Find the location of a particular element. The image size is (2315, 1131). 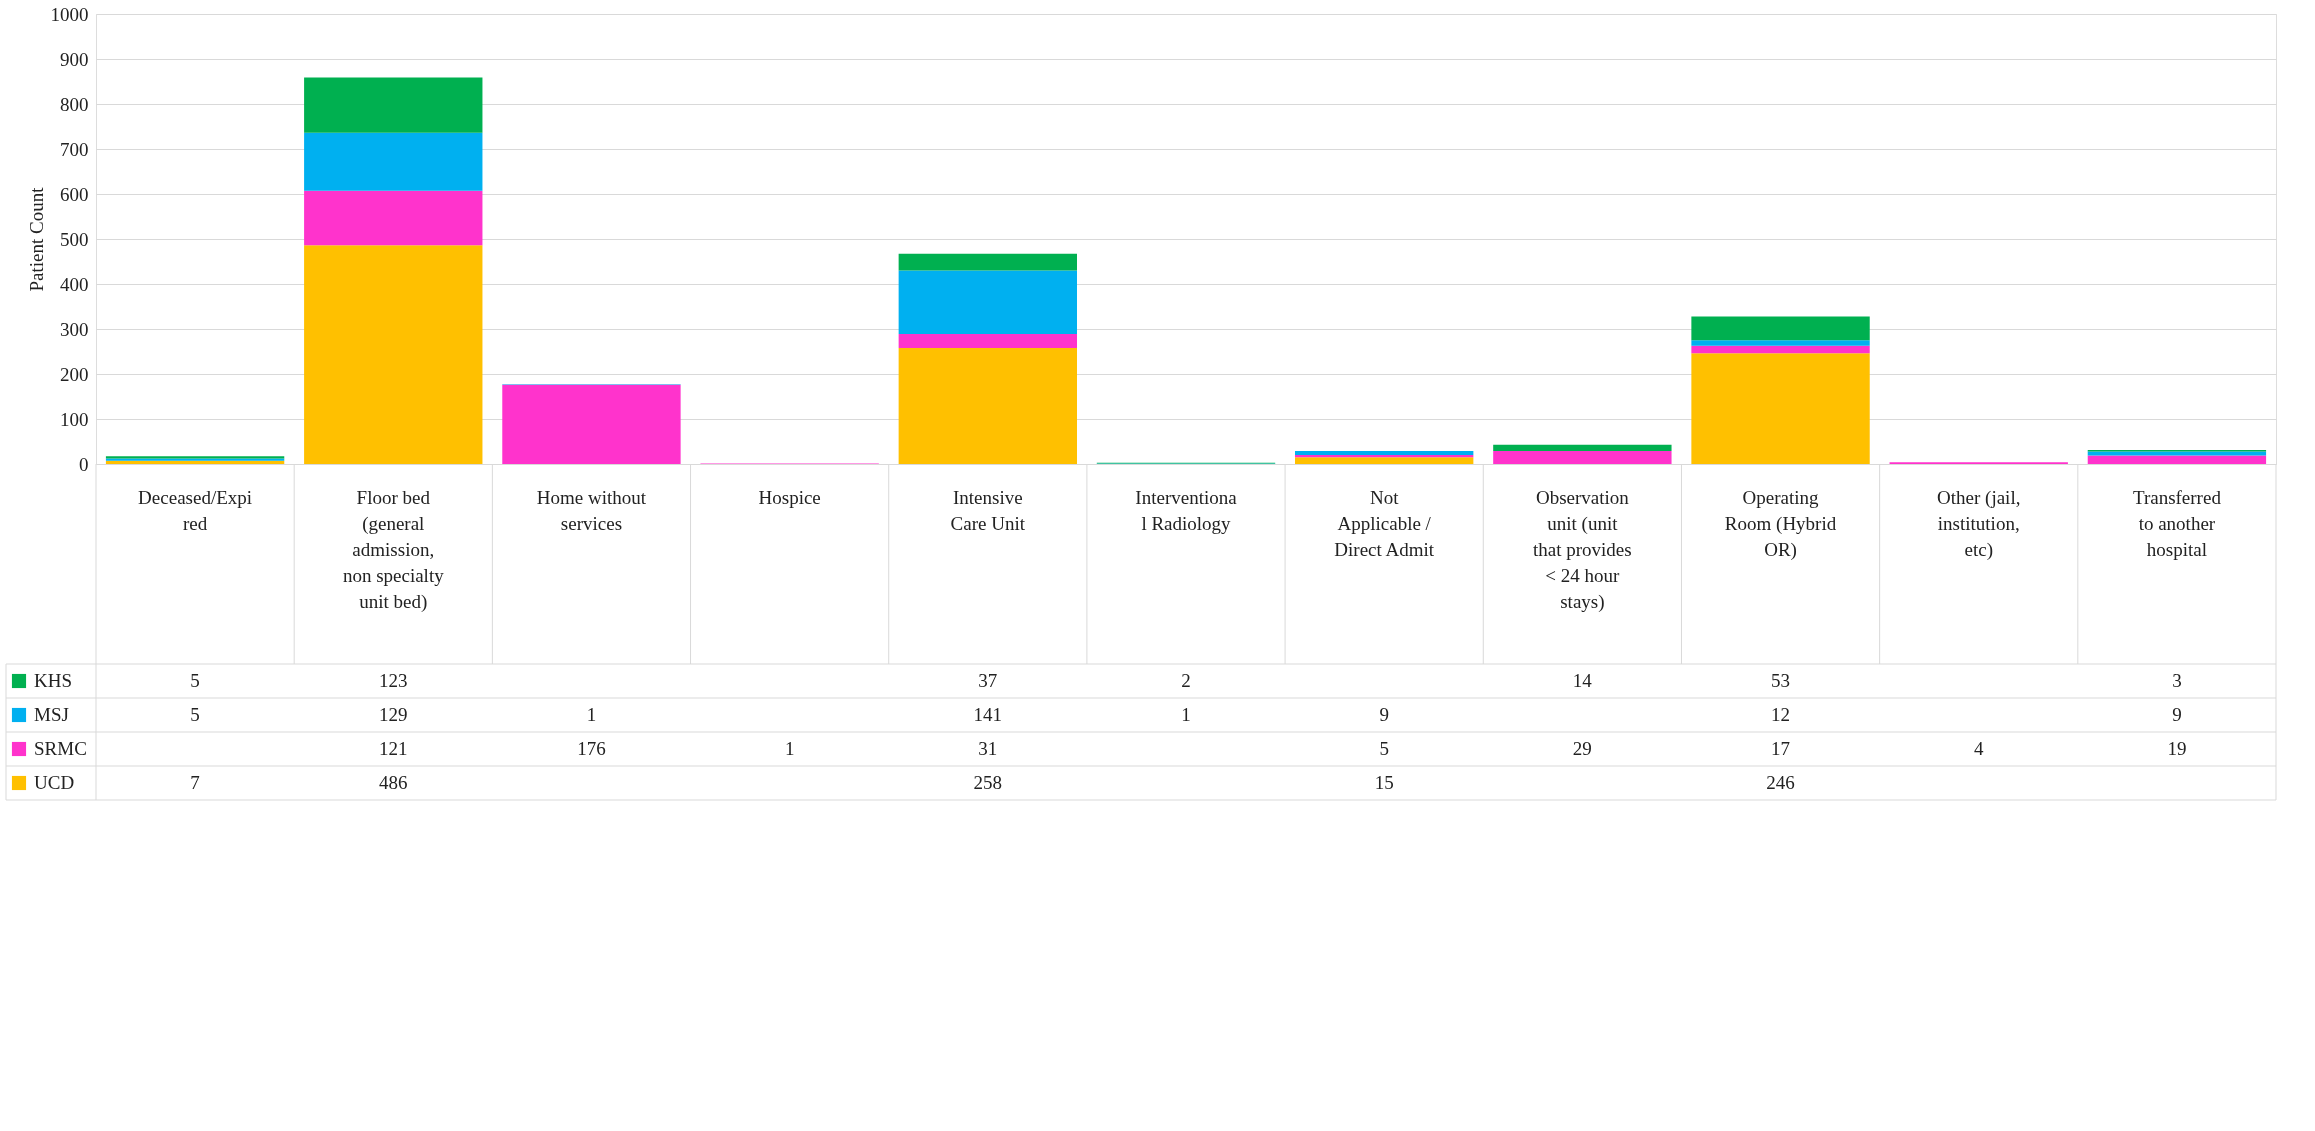

data-label: 246 is located at coordinates (1780, 782).